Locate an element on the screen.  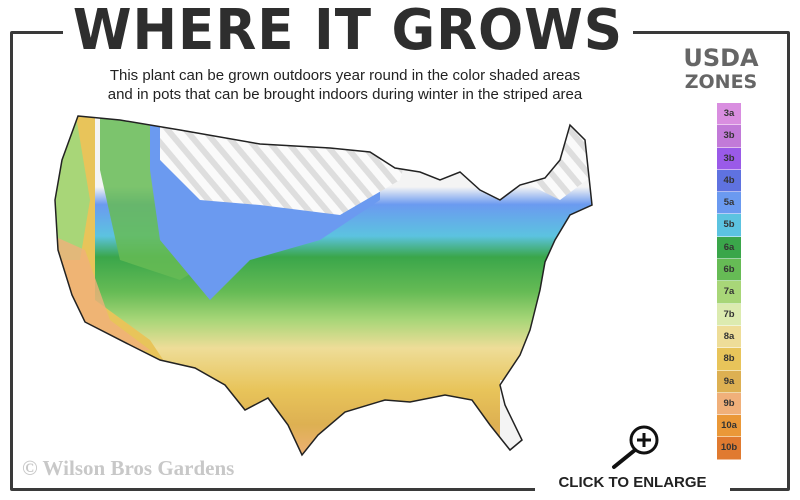
legend-zone-6b: 6b is located at coordinates (729, 270).